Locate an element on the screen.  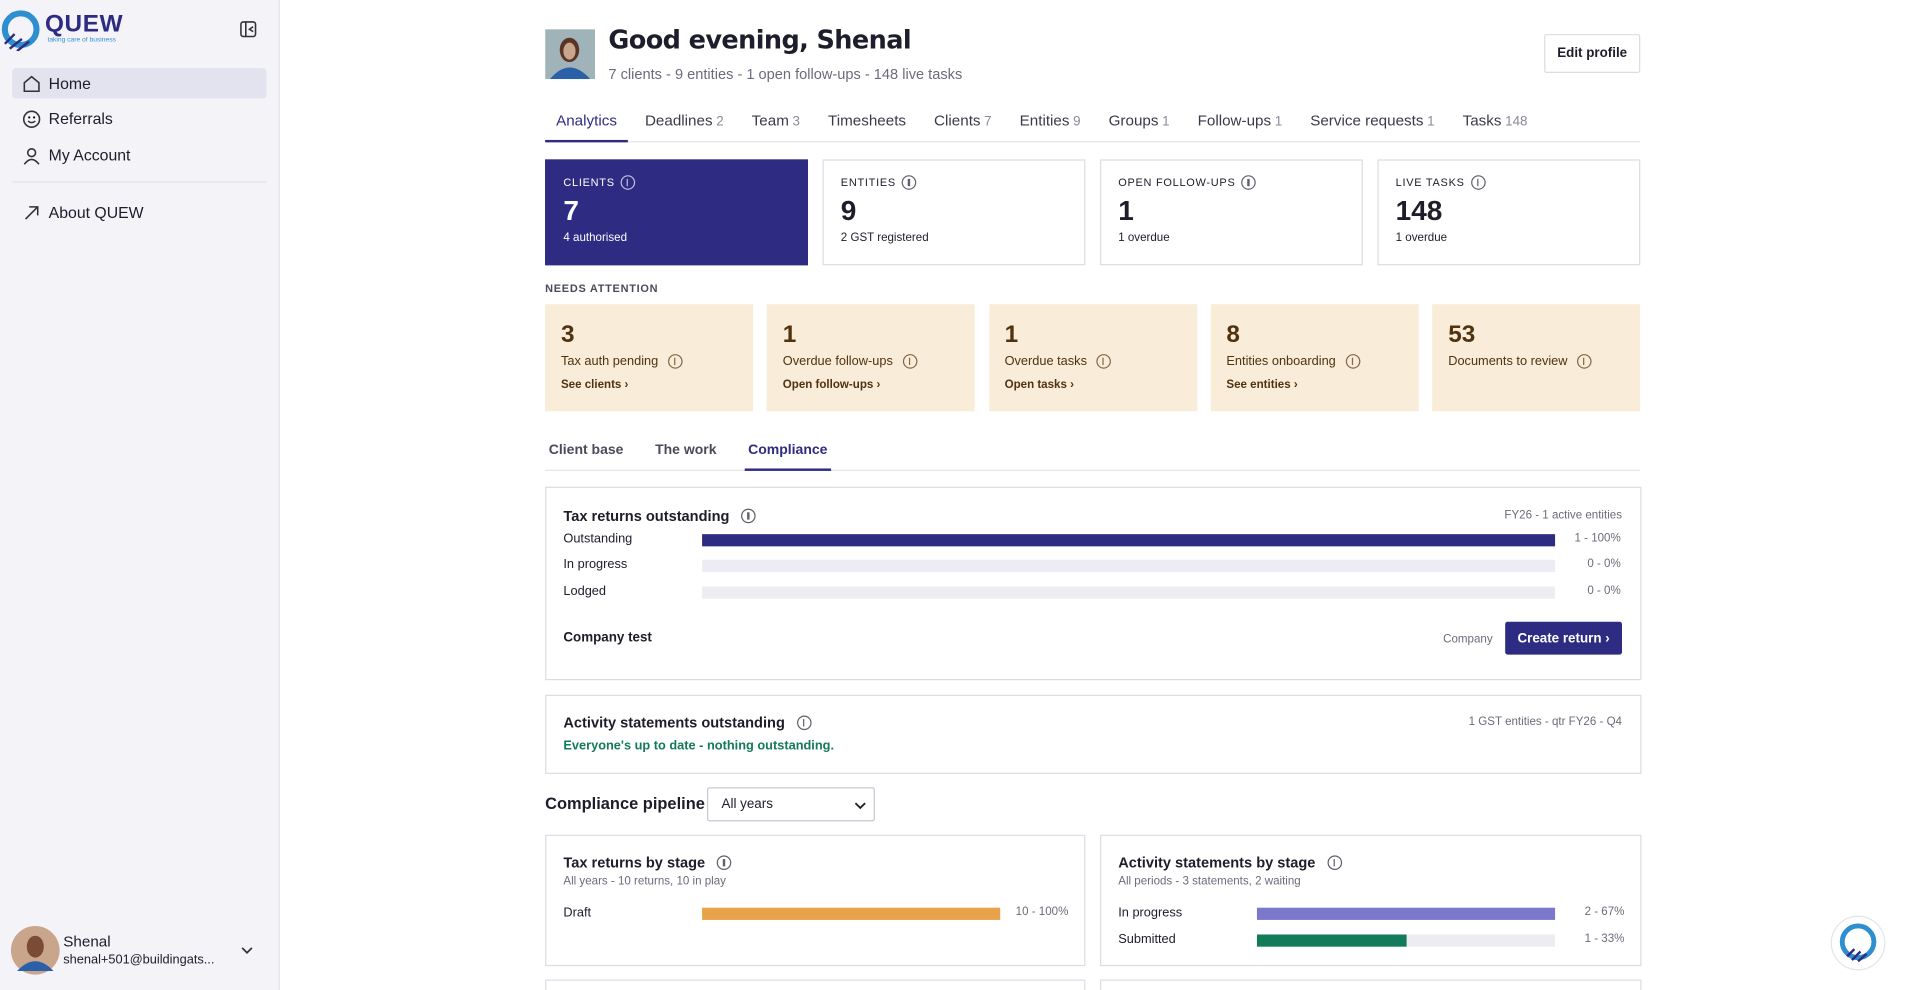
tab: Groups 1 is located at coordinates (1139, 122).